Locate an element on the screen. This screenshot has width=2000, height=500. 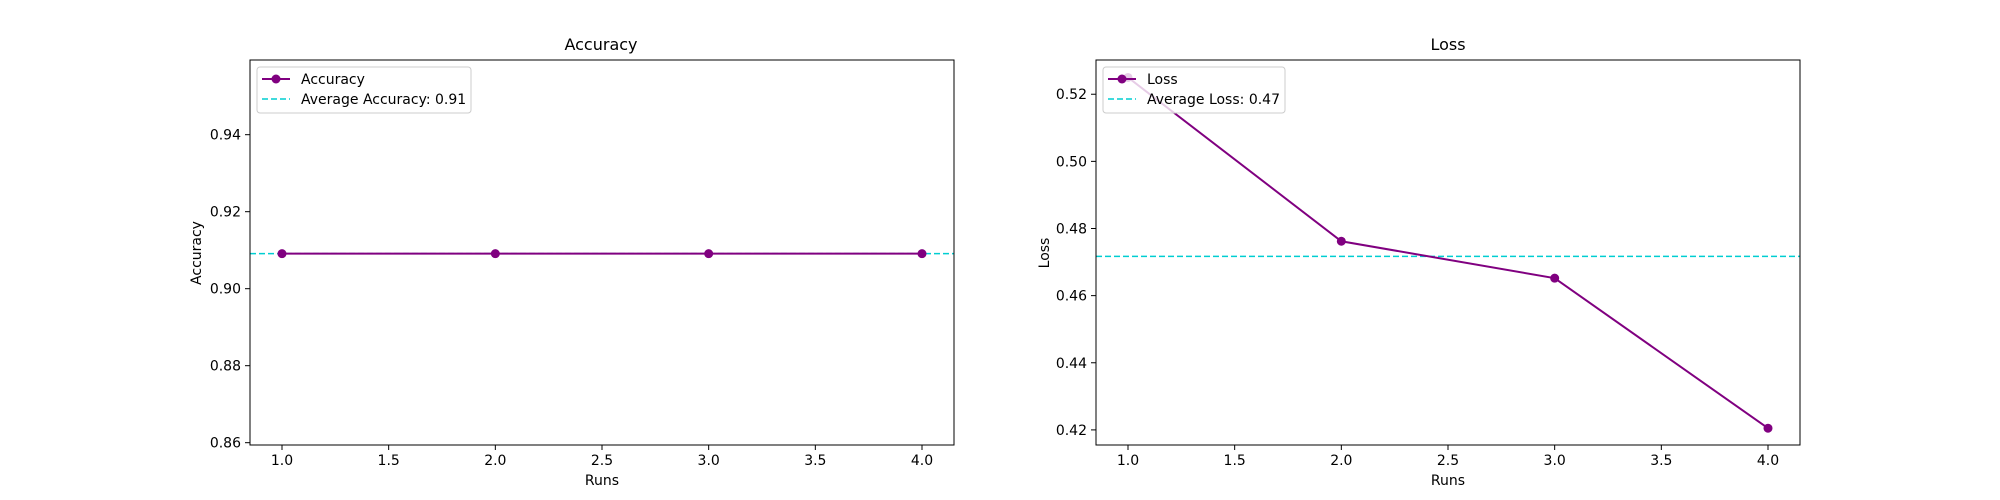
loss-y-tick-label: 0.46 is located at coordinates (1071, 297).